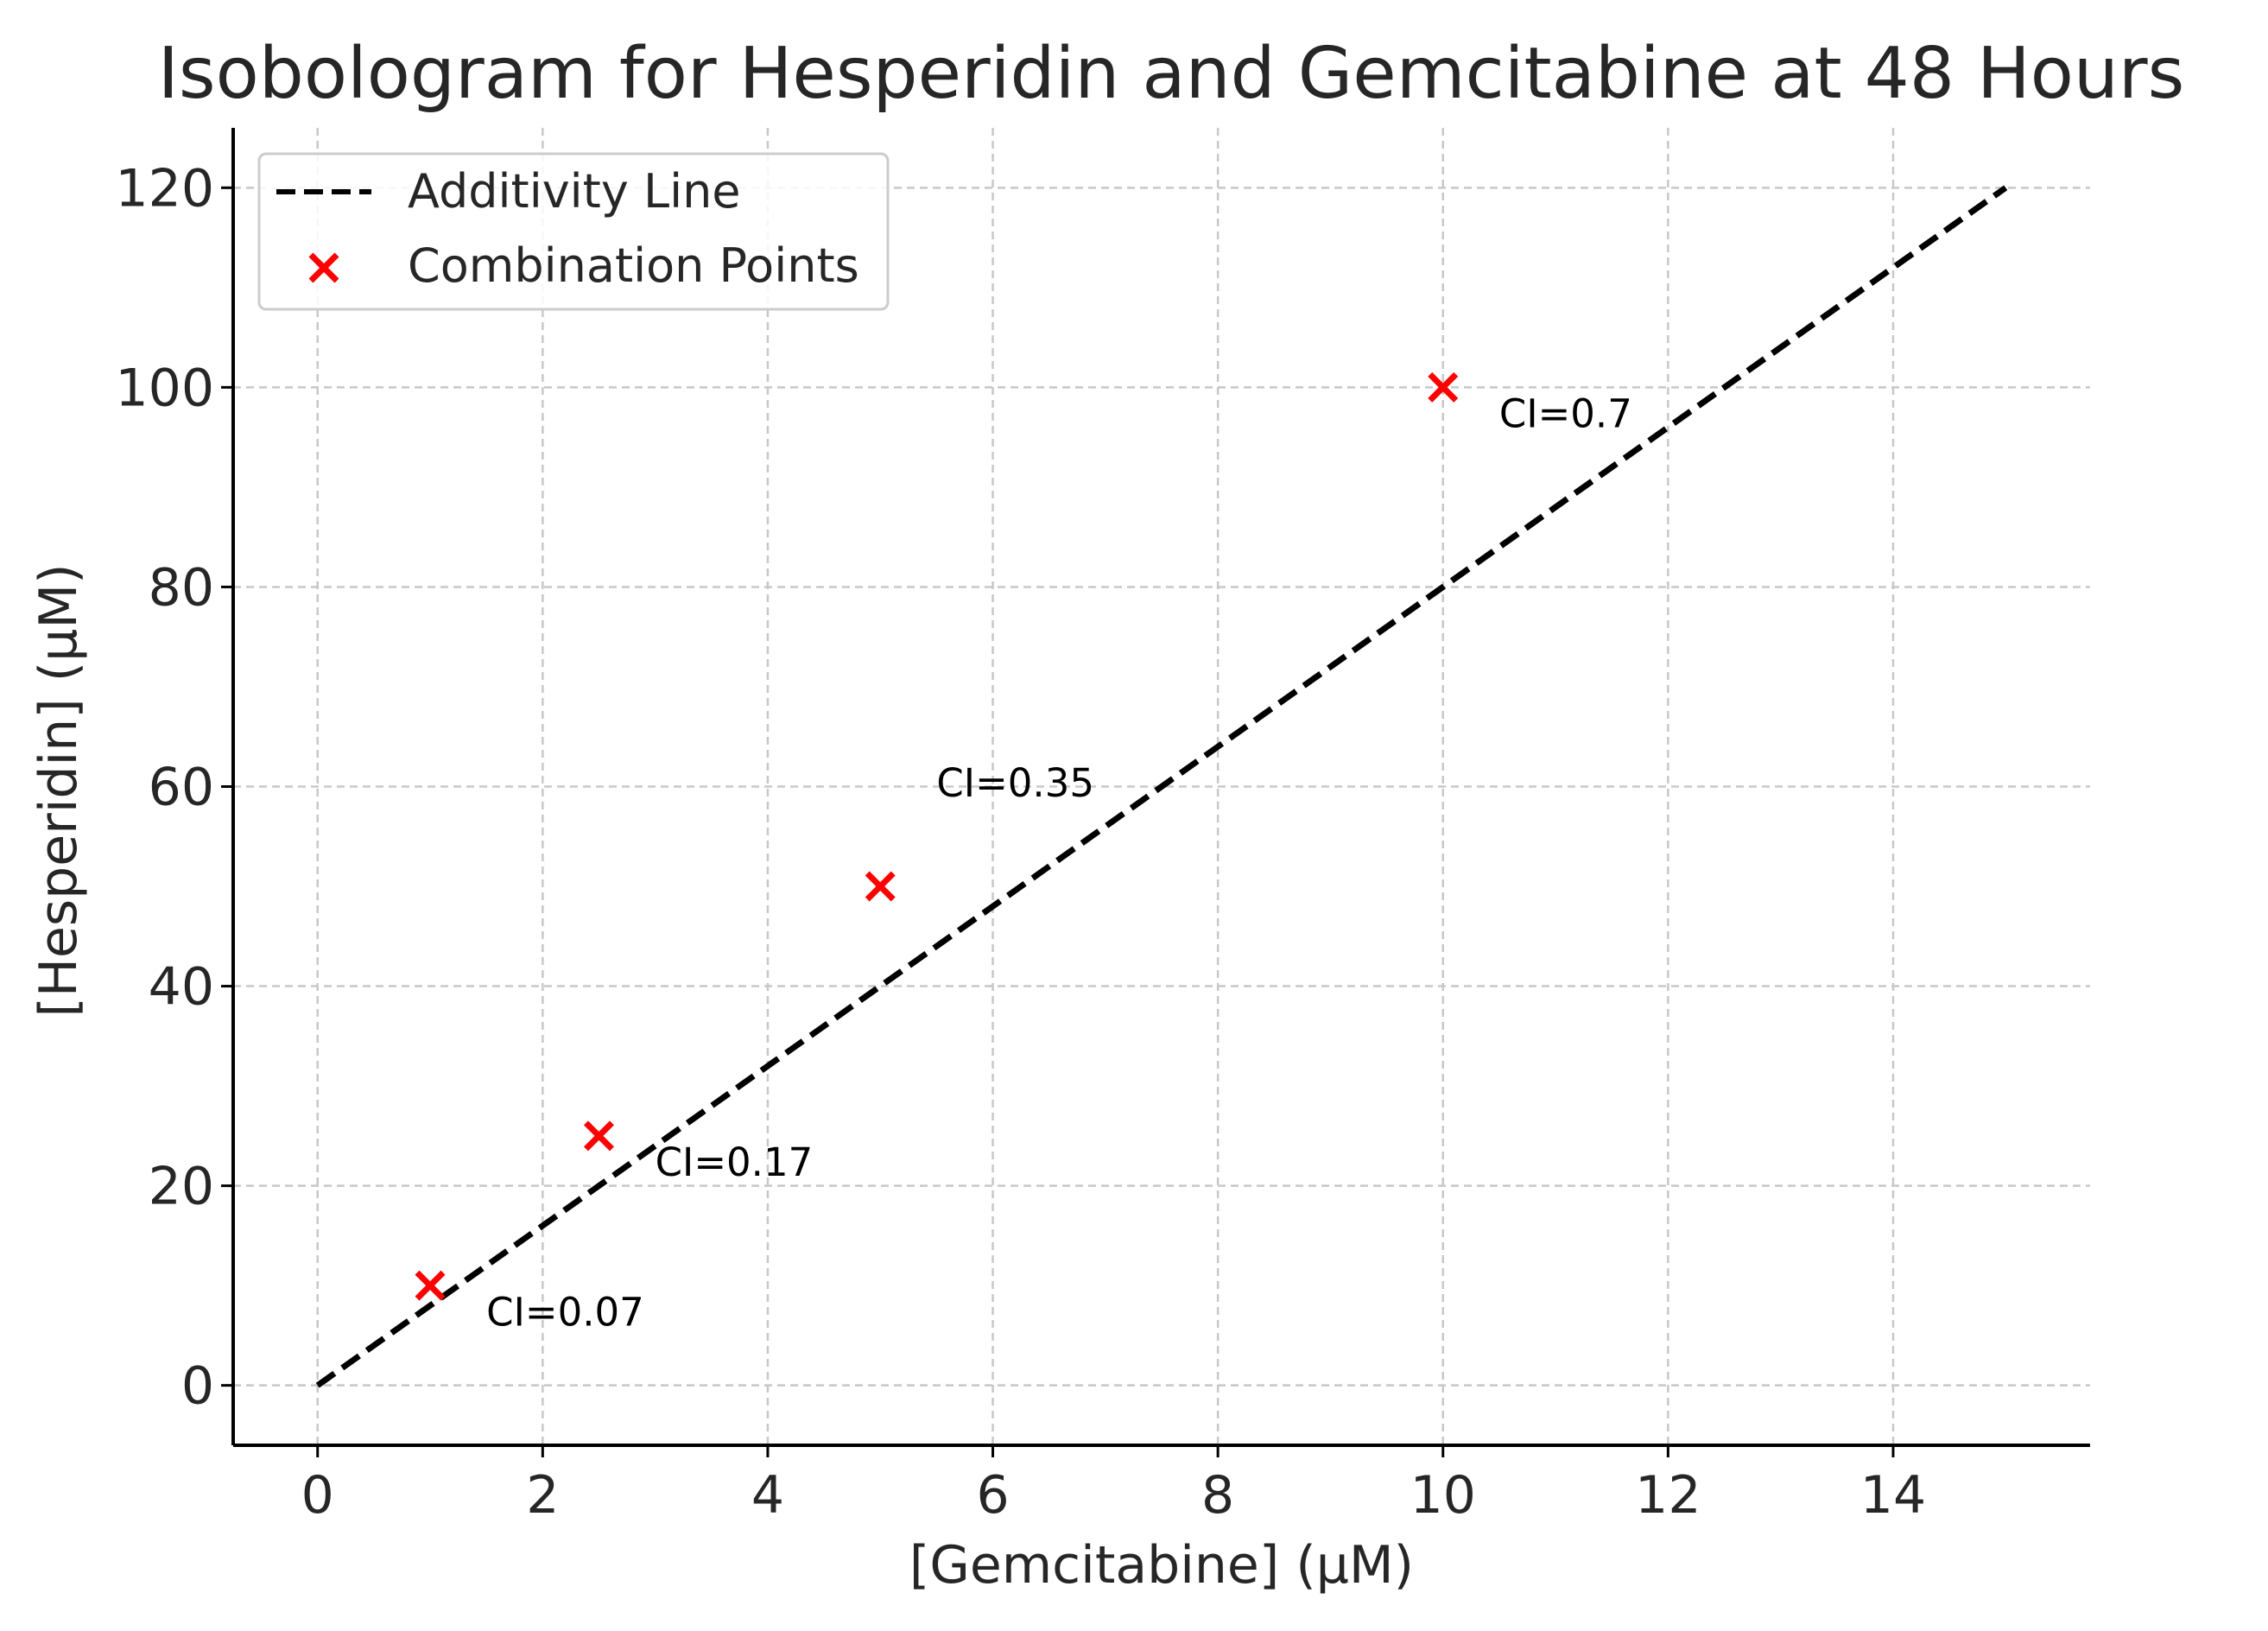 The width and height of the screenshot is (2268, 1631). I want to click on ci-annotation: CI=0.07, so click(565, 1312).